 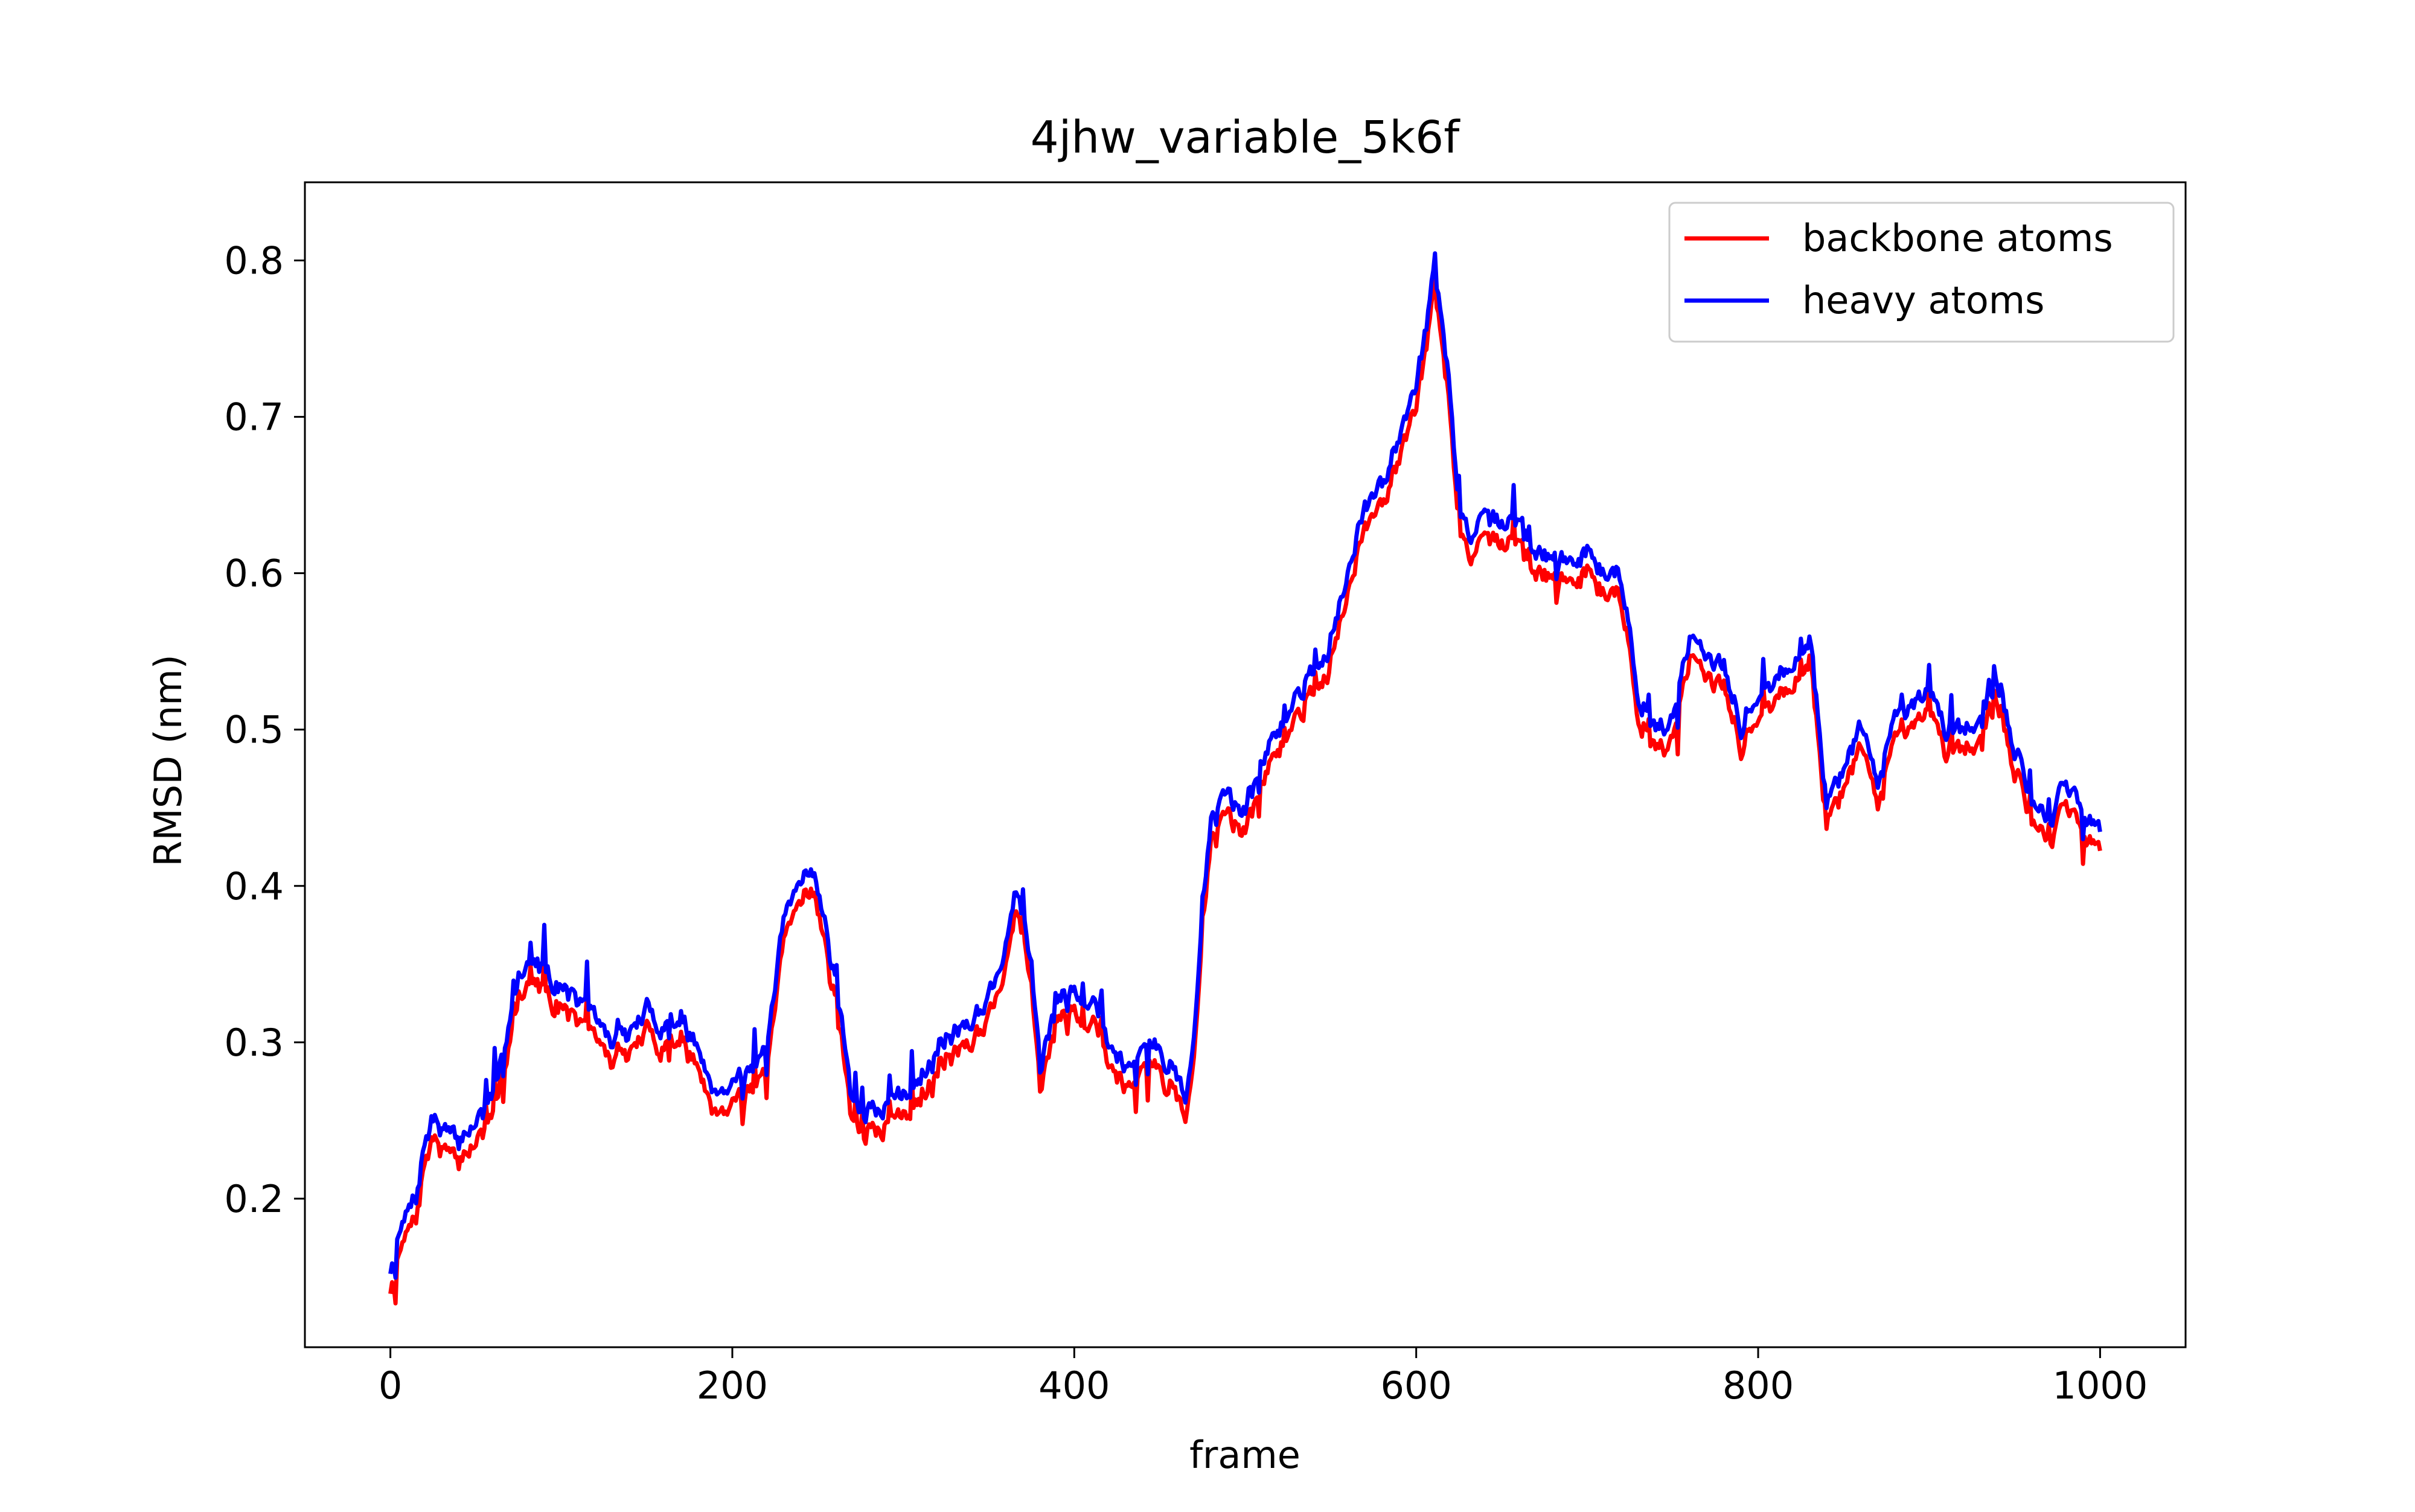 What do you see at coordinates (1923, 300) in the screenshot?
I see `legend-label: heavy atoms` at bounding box center [1923, 300].